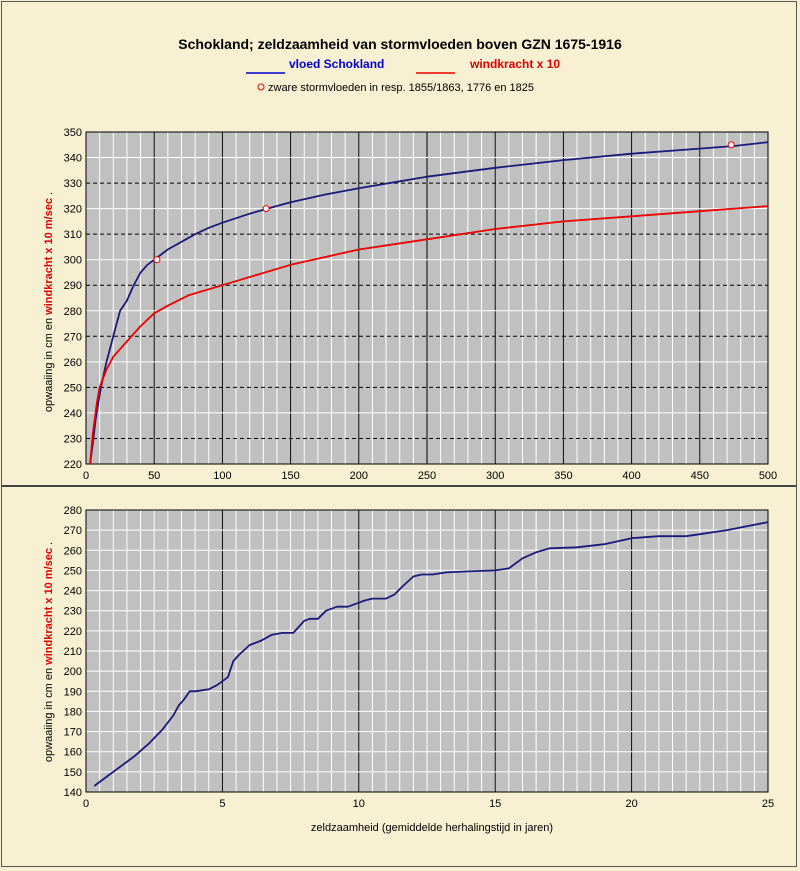 Image resolution: width=800 pixels, height=871 pixels. What do you see at coordinates (73, 210) in the screenshot?
I see `top-y-tick-label: 320` at bounding box center [73, 210].